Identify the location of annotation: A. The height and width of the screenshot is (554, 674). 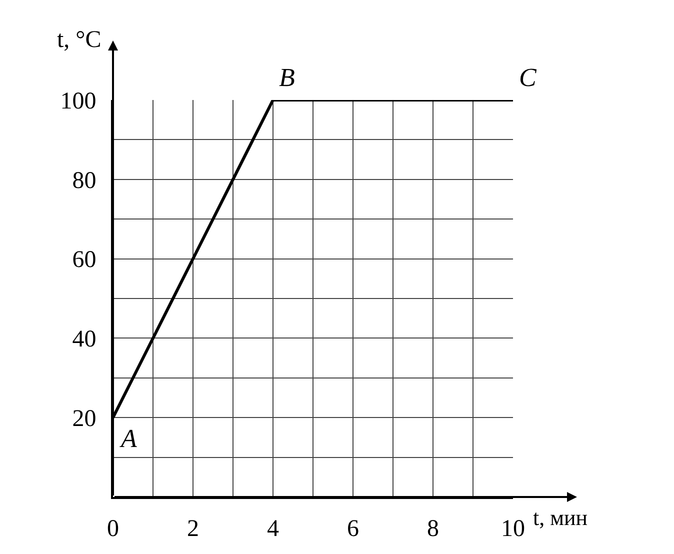
(128, 438).